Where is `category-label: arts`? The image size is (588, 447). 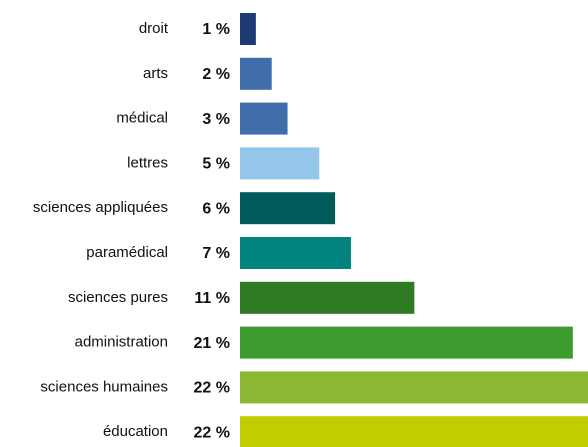
category-label: arts is located at coordinates (155, 73).